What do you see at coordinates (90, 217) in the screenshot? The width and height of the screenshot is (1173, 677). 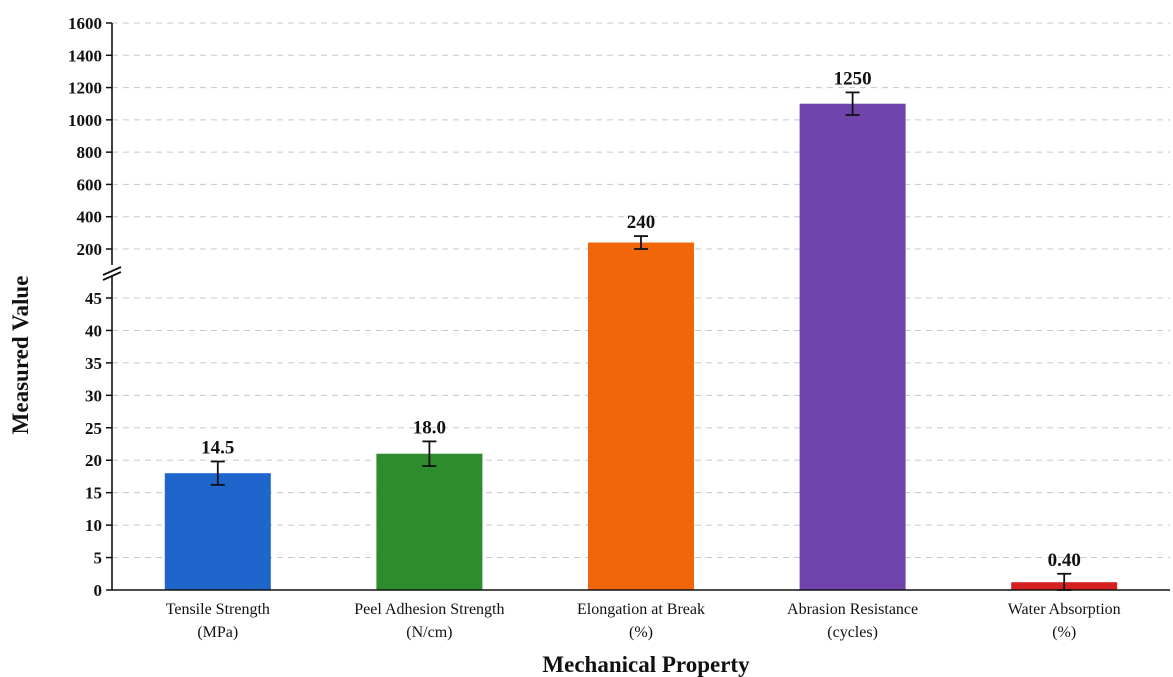 I see `y-tick-label-upper: 400` at bounding box center [90, 217].